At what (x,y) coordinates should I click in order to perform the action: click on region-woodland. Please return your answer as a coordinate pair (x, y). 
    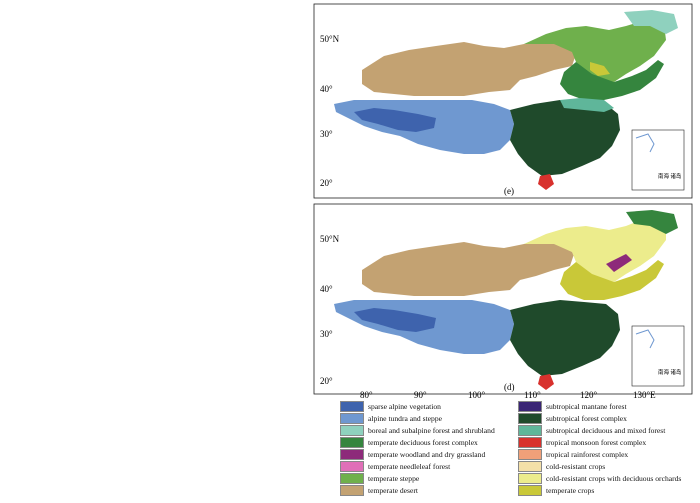
    Looking at the image, I should click on (619, 263).